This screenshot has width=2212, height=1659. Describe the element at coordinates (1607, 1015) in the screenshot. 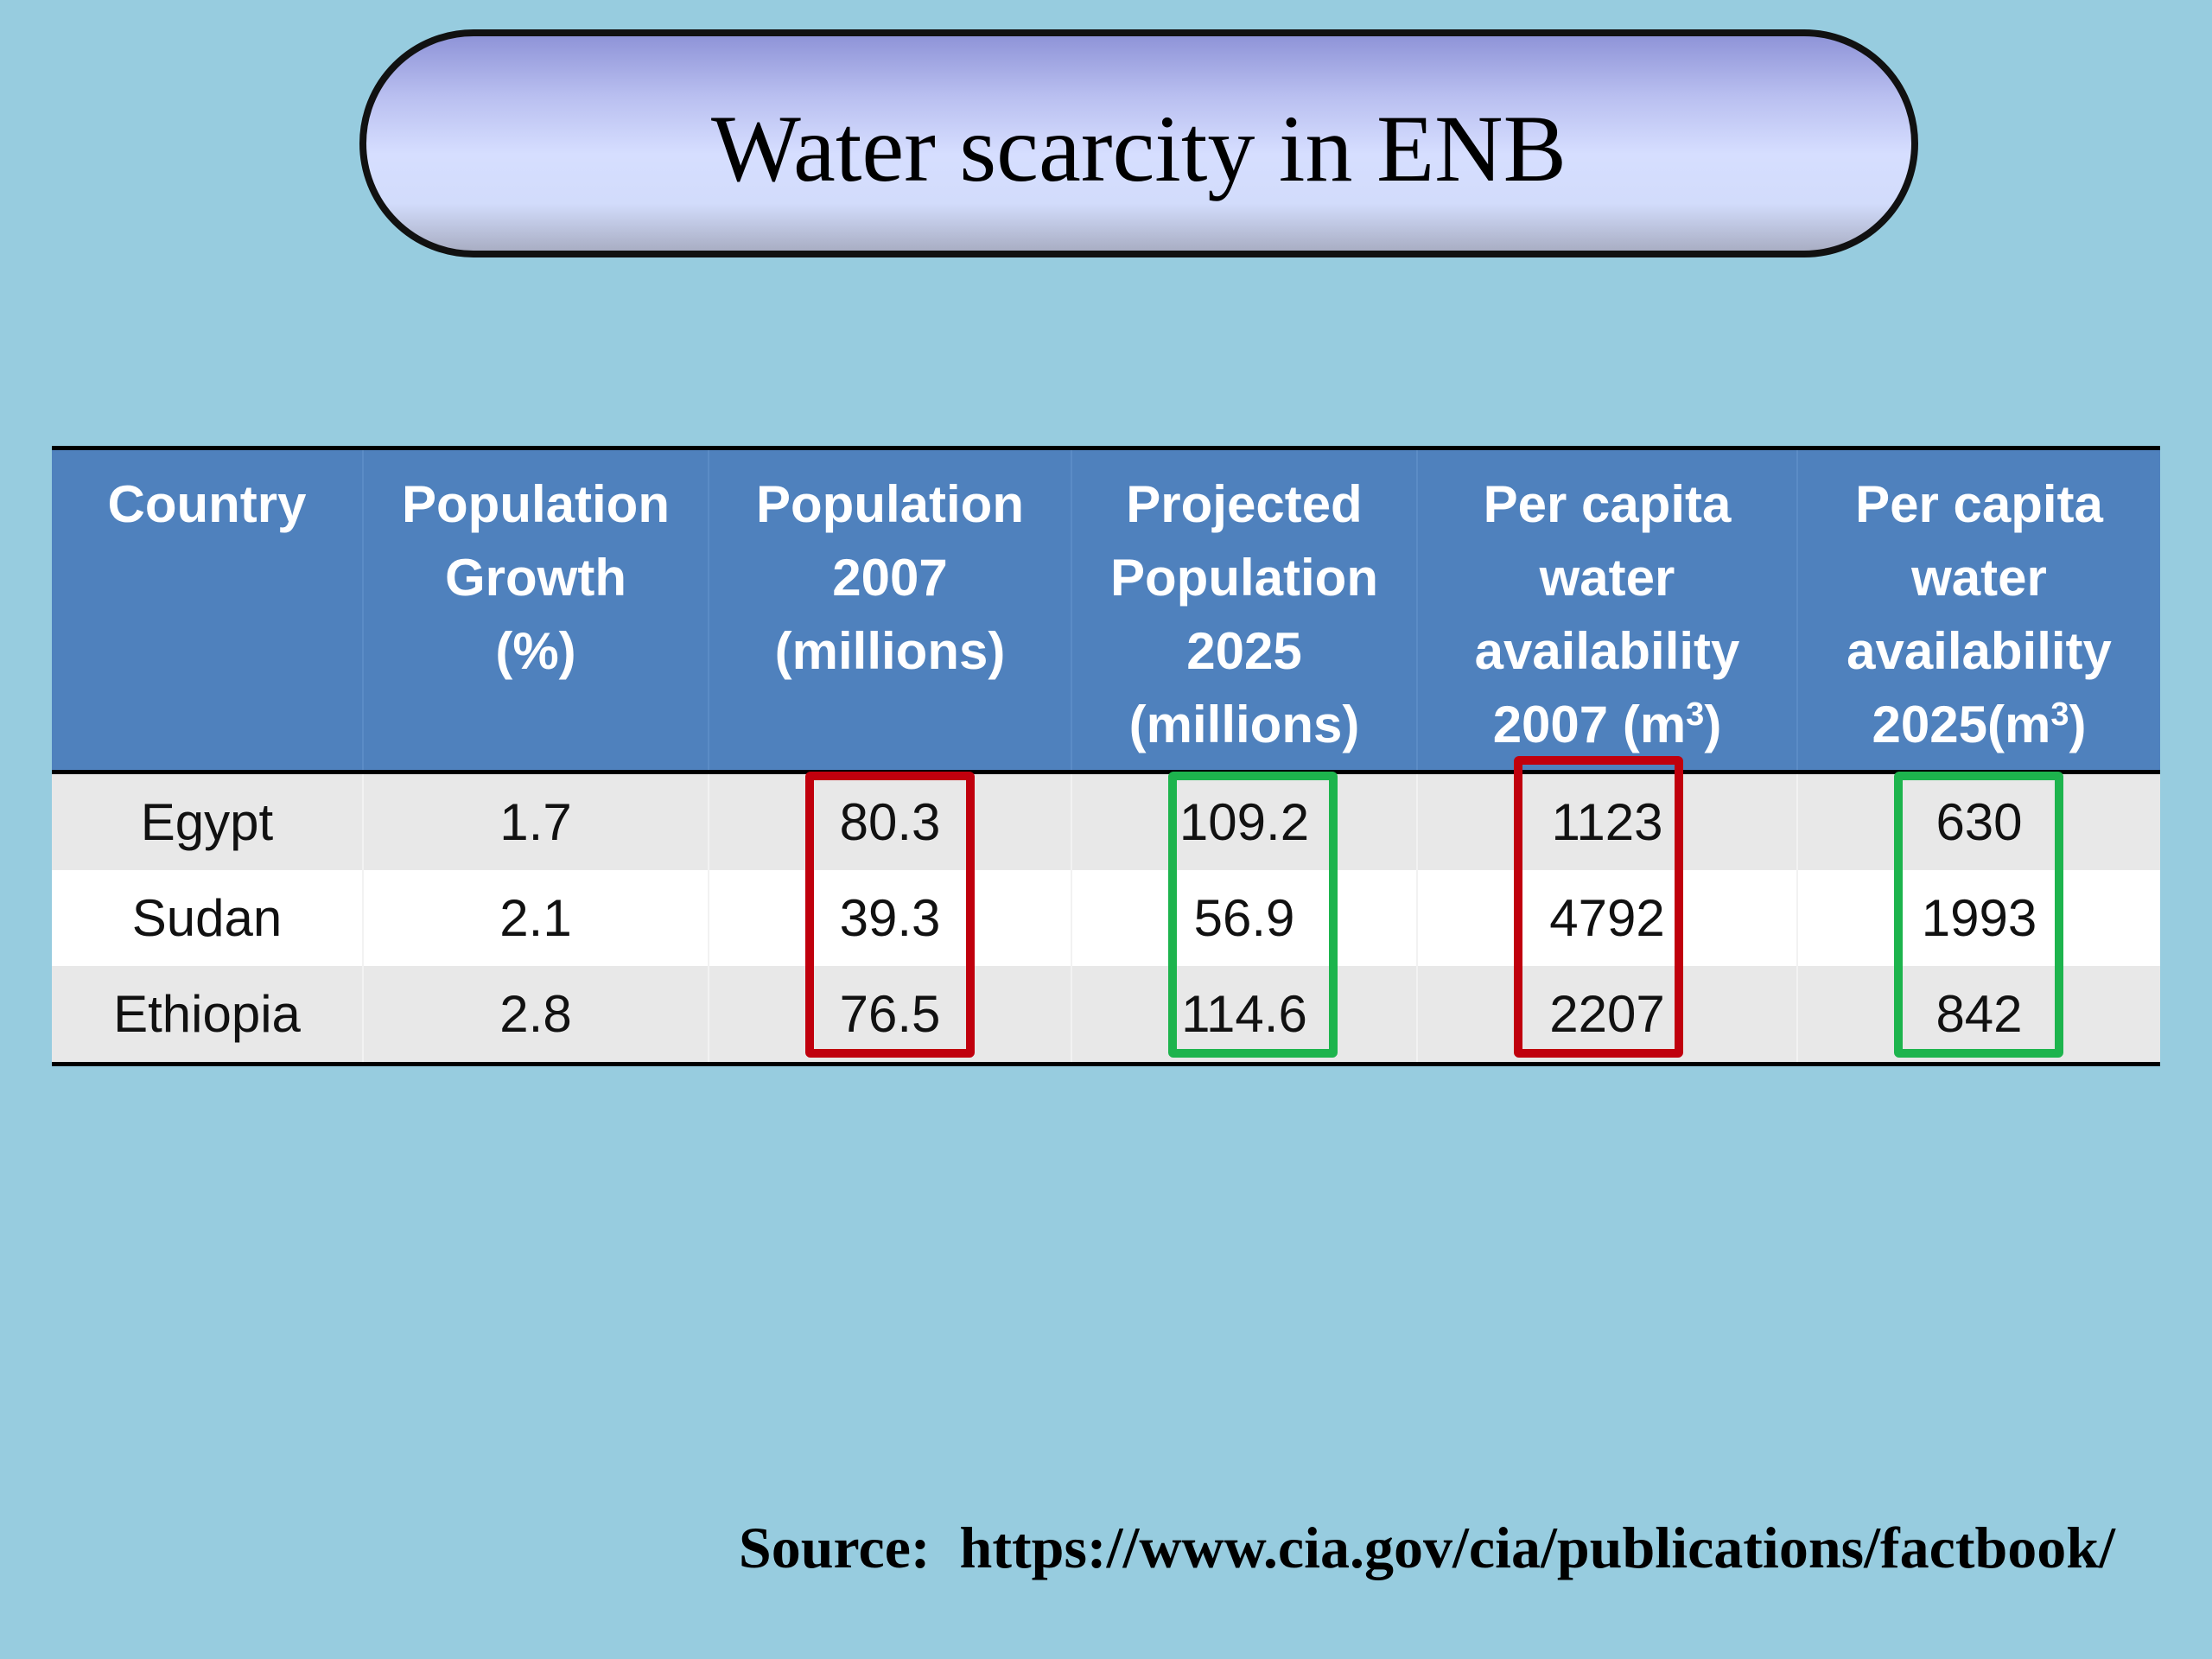

I see `cell-water-2007: 2207` at that location.